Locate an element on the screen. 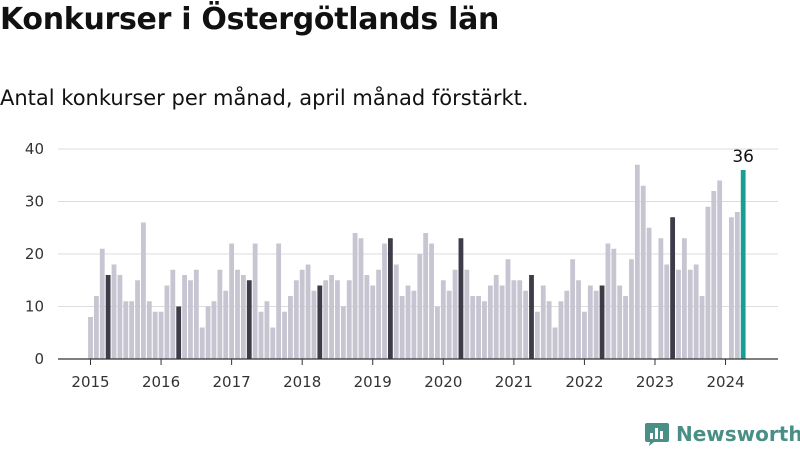 This screenshot has width=800, height=450. x-tick-label: 2018 is located at coordinates (302, 382).